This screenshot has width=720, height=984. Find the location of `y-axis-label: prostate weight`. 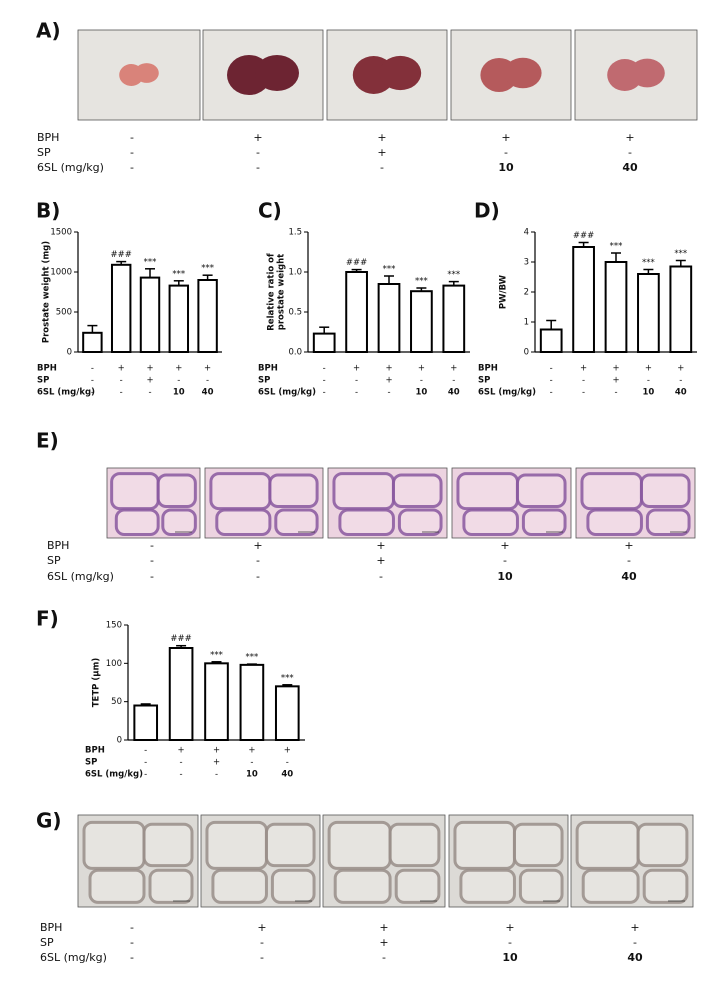

y-axis-label: prostate weight is located at coordinates (282, 292).